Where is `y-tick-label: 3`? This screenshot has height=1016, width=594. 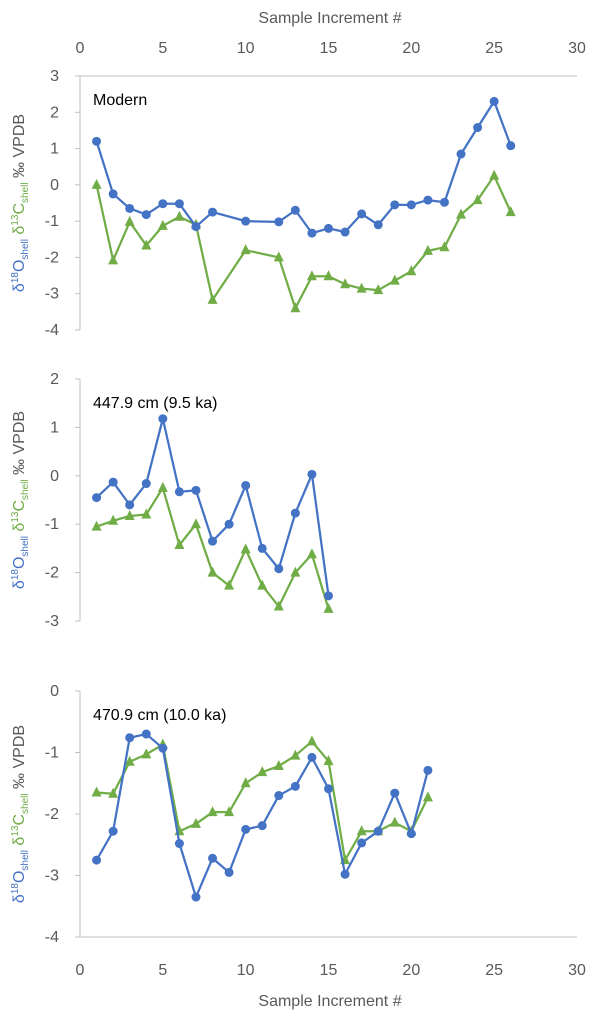 y-tick-label: 3 is located at coordinates (54, 76).